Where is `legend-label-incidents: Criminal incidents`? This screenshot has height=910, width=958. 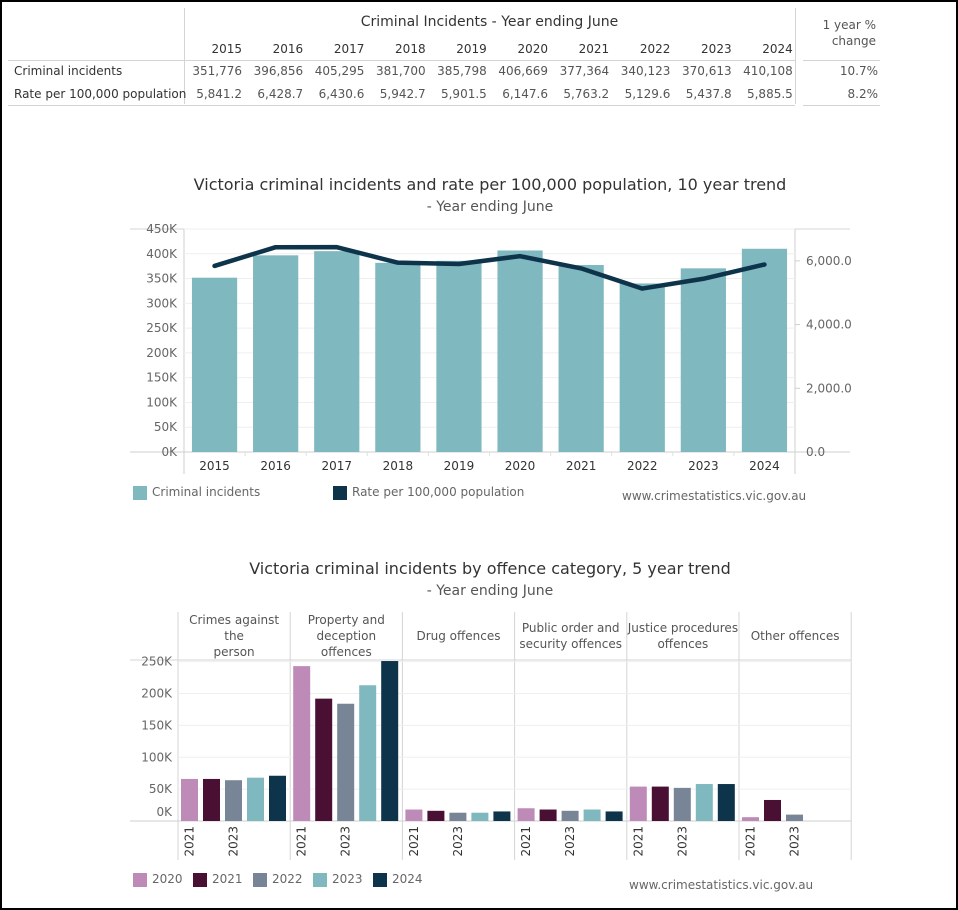 legend-label-incidents: Criminal incidents is located at coordinates (206, 492).